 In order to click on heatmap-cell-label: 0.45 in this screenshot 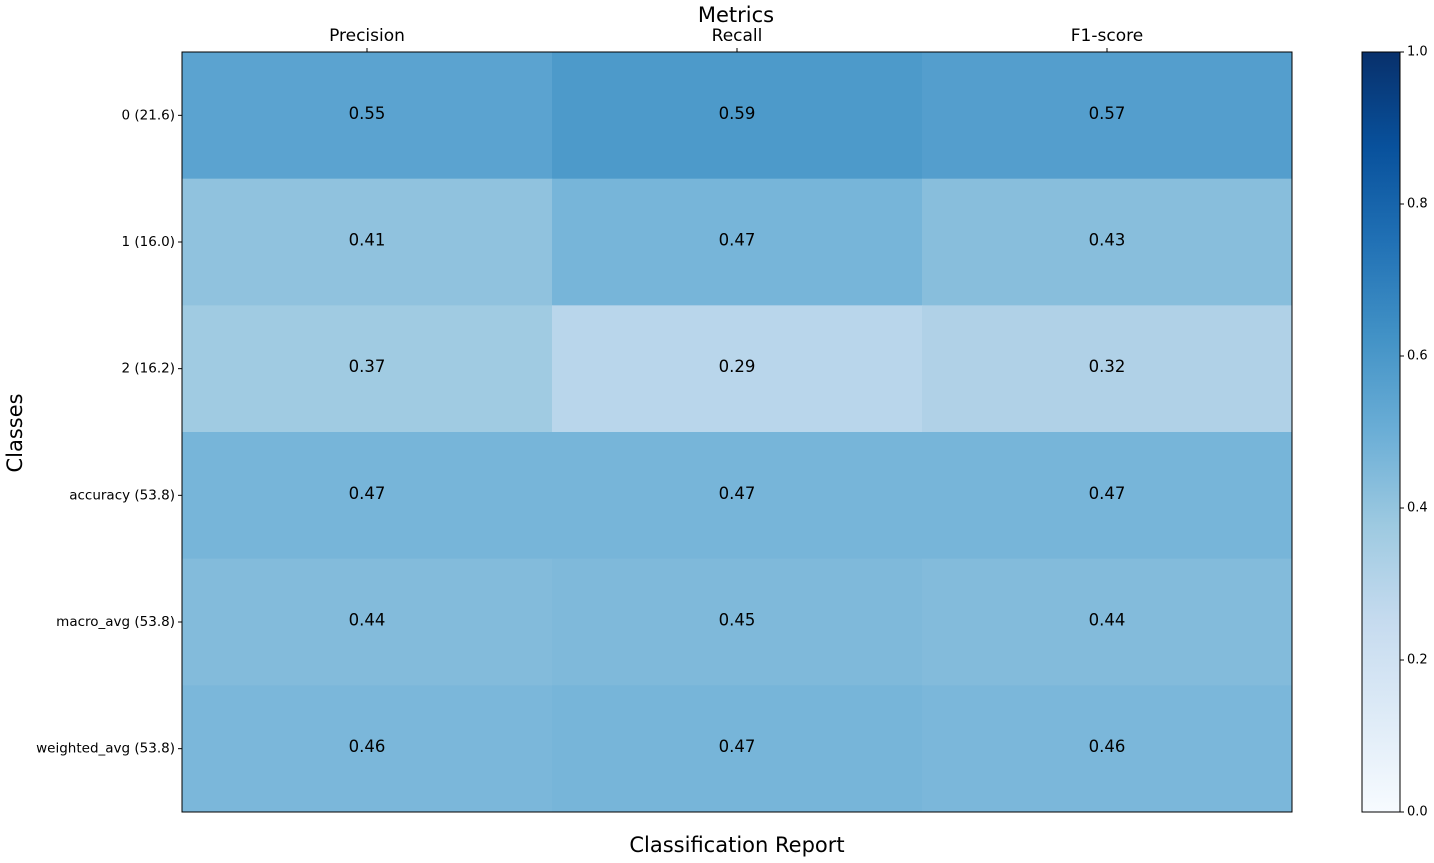, I will do `click(737, 620)`.